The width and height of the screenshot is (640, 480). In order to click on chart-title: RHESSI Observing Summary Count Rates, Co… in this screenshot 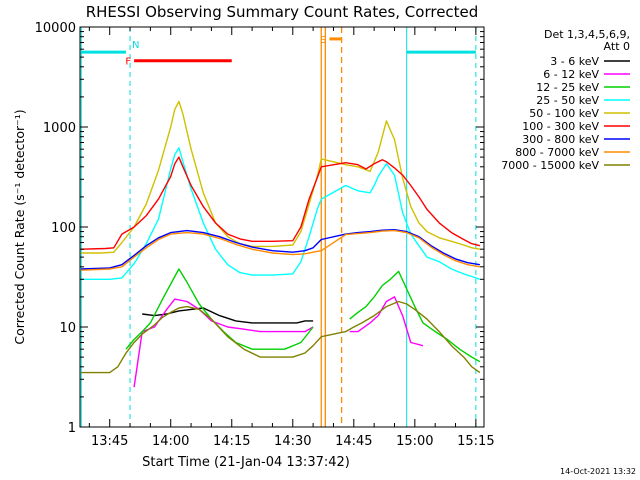, I will do `click(282, 12)`.